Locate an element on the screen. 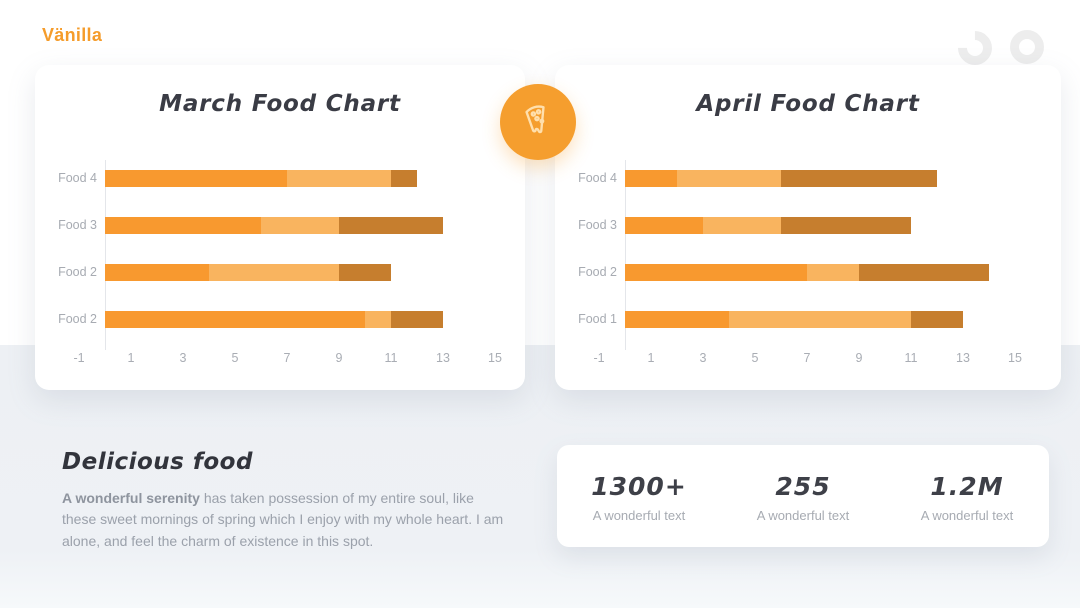 The width and height of the screenshot is (1080, 608). description-heading: Delicious food is located at coordinates (157, 462).